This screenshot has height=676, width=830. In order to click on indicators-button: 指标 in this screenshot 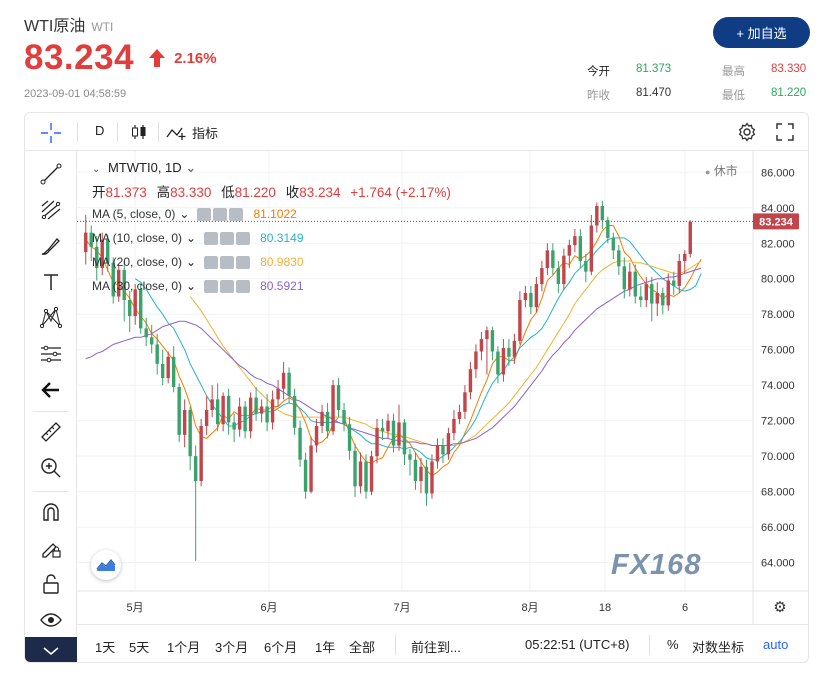, I will do `click(192, 132)`.